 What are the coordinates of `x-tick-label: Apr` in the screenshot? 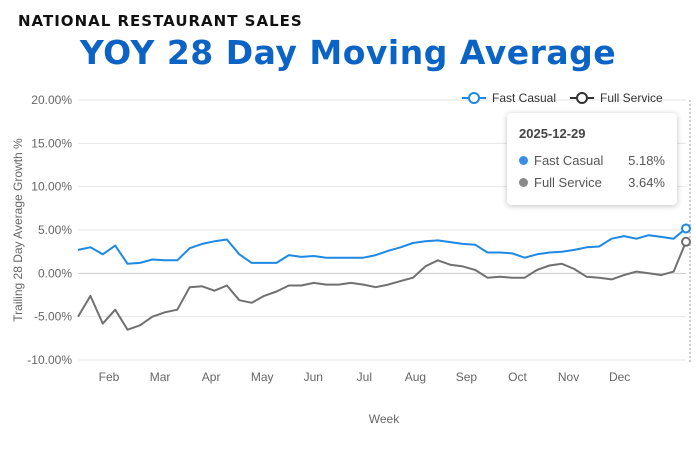 It's located at (211, 377).